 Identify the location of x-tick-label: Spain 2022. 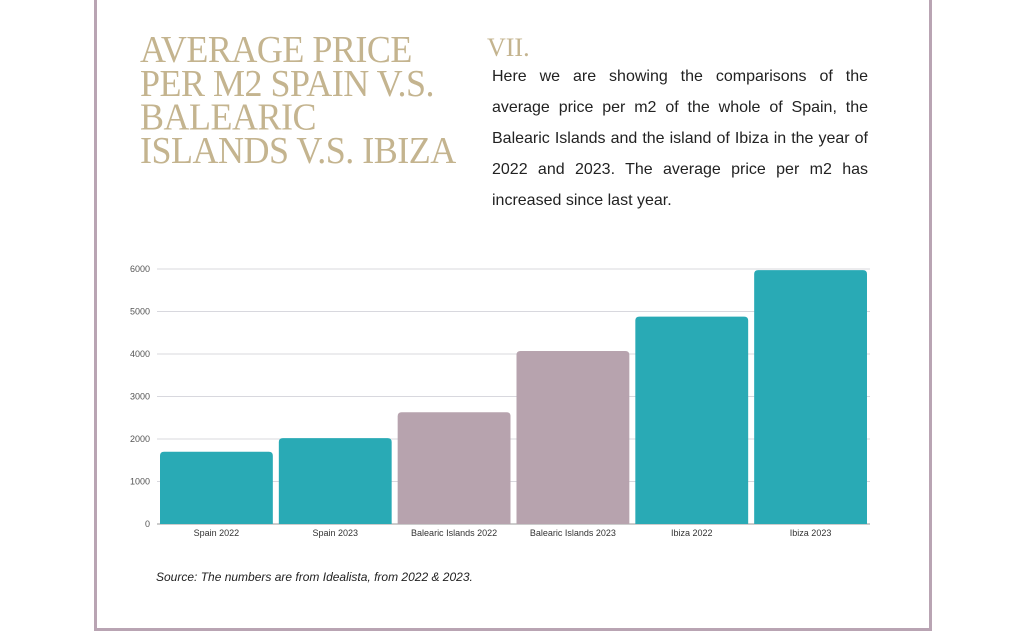
(217, 533).